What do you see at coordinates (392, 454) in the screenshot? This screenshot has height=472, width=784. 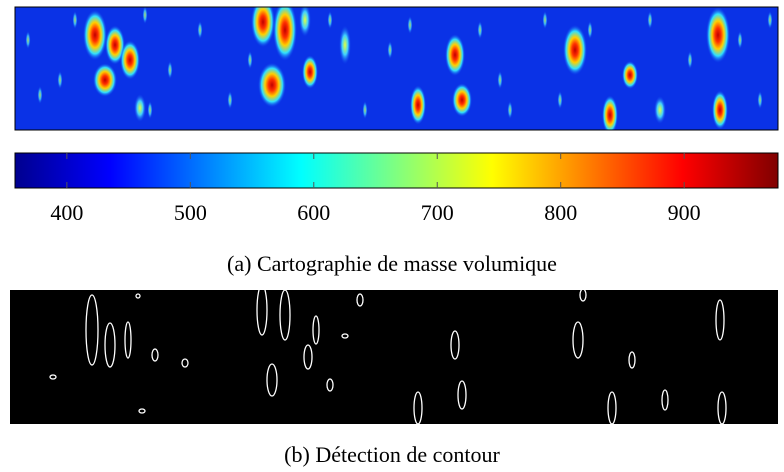 I see `caption: (b) Détection de contour` at bounding box center [392, 454].